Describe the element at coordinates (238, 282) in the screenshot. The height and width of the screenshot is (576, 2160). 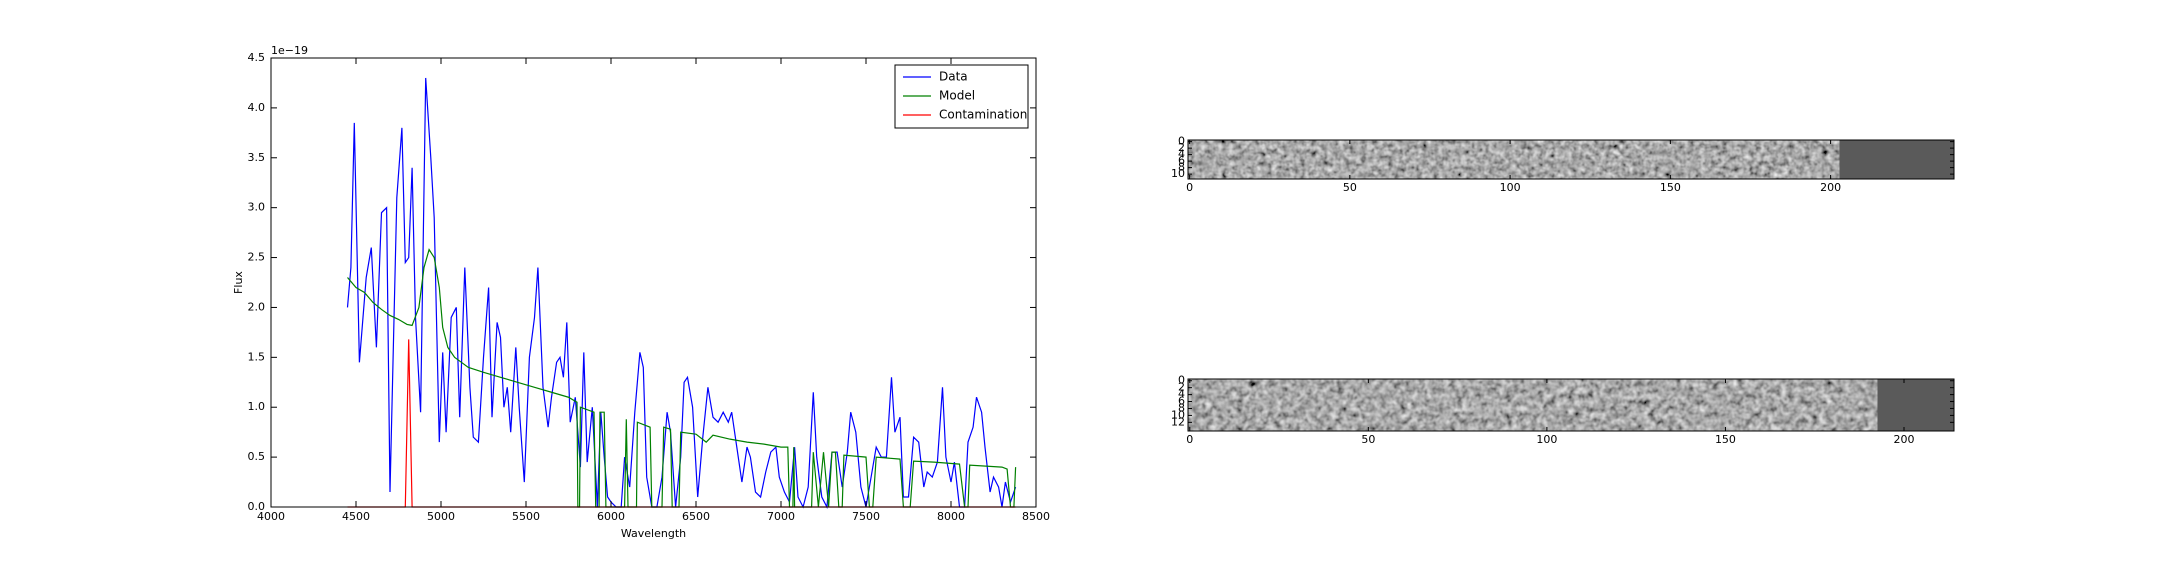
I see `y-axis-label: Flux` at that location.